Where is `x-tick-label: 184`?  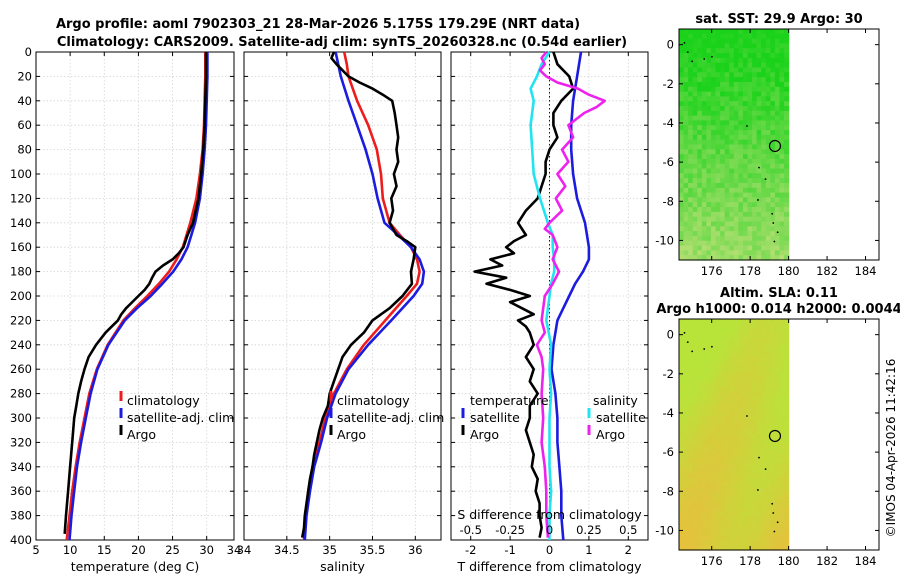
x-tick-label: 184 is located at coordinates (866, 271).